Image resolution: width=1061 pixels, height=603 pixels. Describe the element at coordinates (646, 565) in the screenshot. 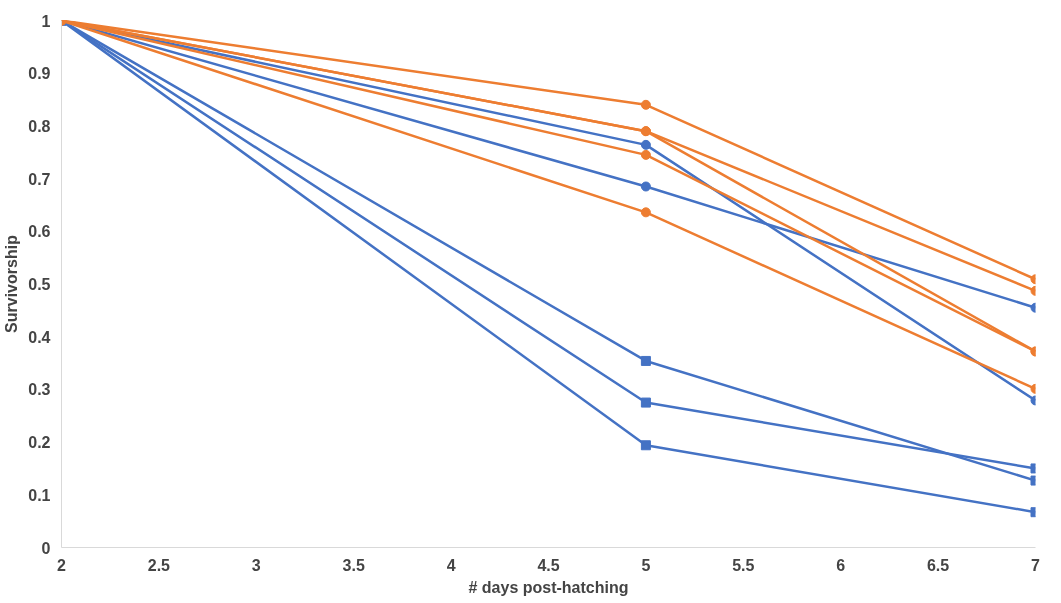

I see `x-tick-label: 5` at that location.